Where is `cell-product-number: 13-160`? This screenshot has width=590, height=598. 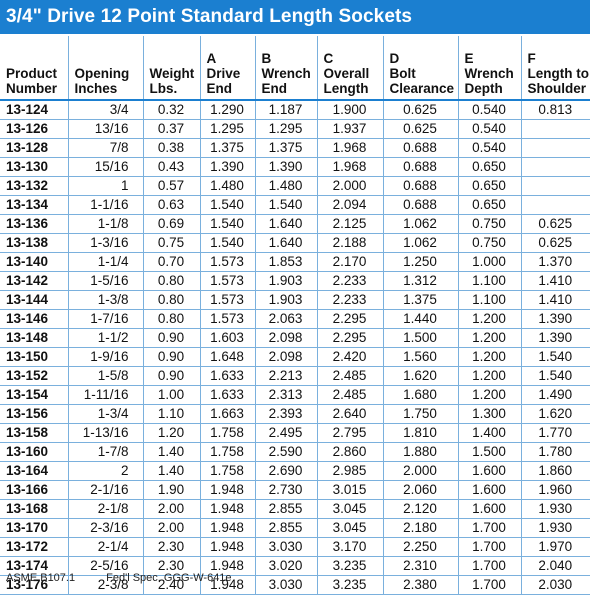 cell-product-number: 13-160 is located at coordinates (34, 452).